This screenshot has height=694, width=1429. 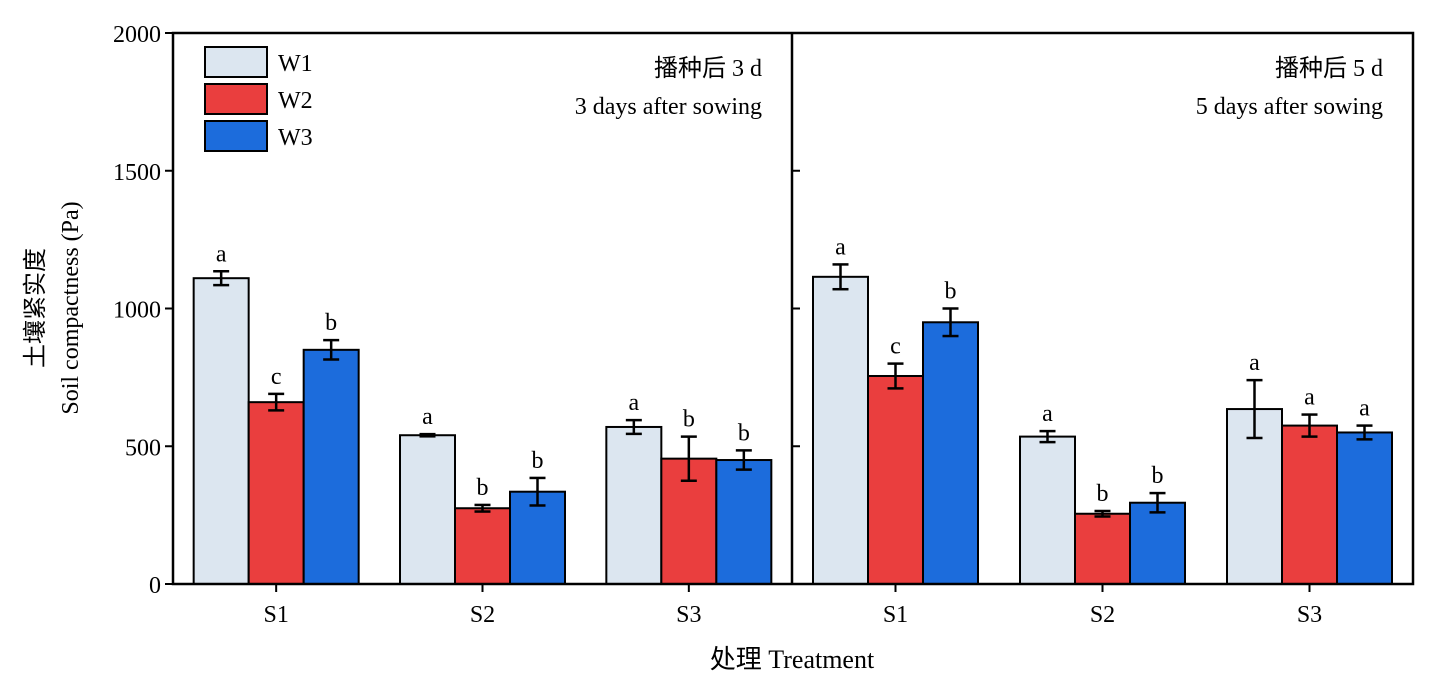 What do you see at coordinates (668, 107) in the screenshot?
I see `panel-title-en: 3 days after sowing` at bounding box center [668, 107].